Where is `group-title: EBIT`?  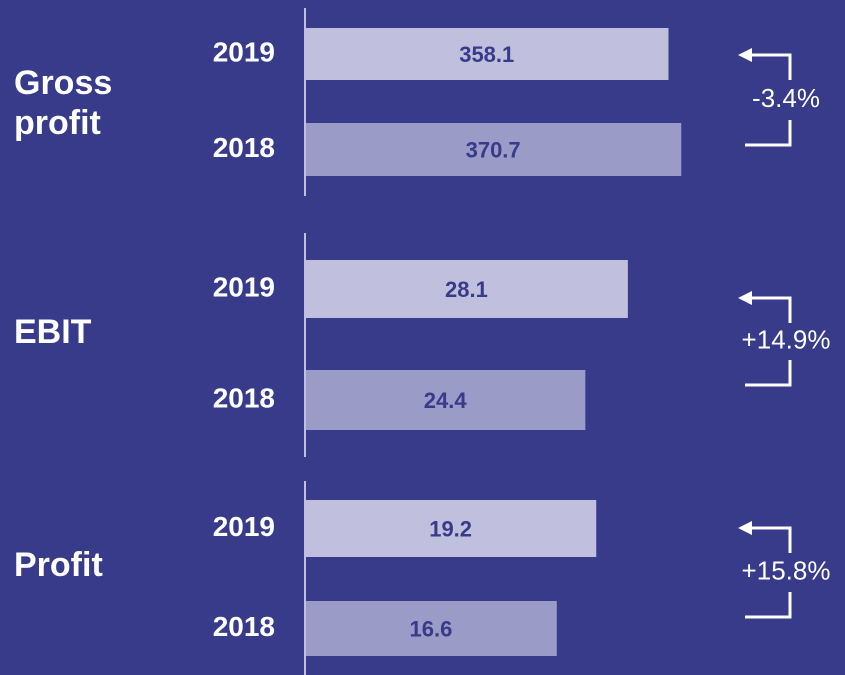 group-title: EBIT is located at coordinates (53, 332).